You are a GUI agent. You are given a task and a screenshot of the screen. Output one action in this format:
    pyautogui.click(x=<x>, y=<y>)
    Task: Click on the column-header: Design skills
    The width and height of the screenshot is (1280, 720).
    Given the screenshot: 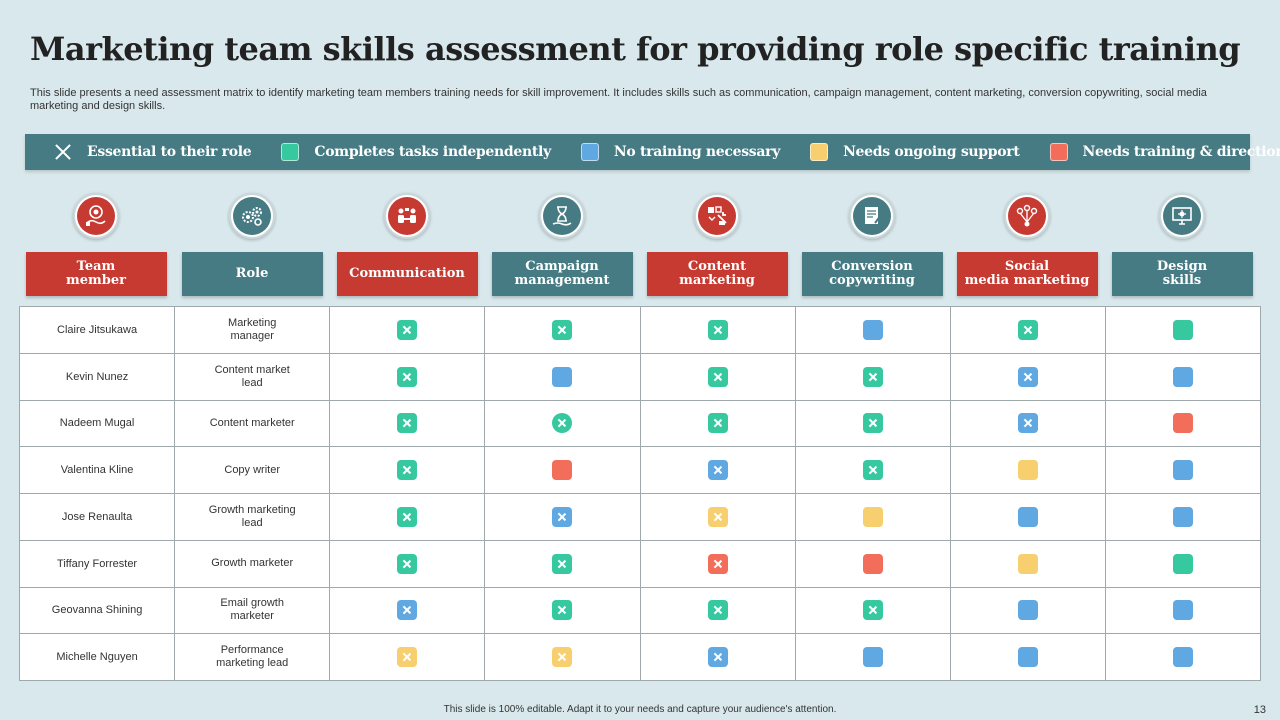 What is the action you would take?
    pyautogui.click(x=1182, y=274)
    